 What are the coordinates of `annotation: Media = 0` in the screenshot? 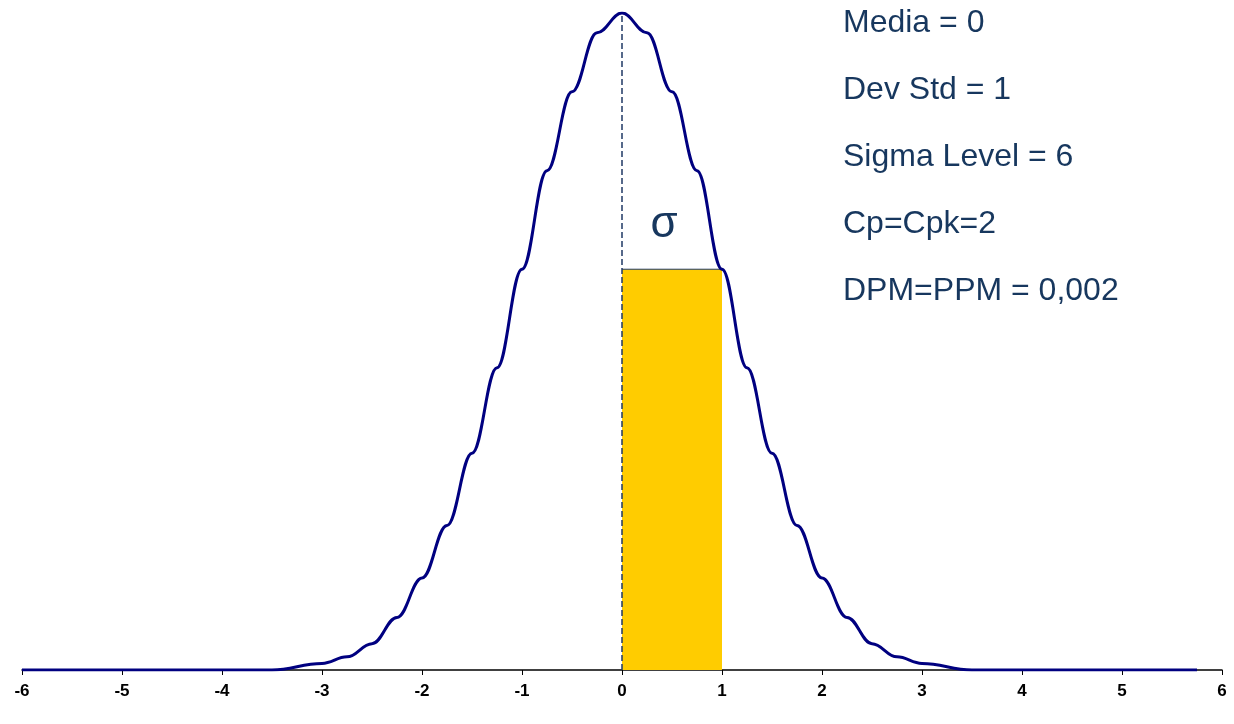 It's located at (914, 21).